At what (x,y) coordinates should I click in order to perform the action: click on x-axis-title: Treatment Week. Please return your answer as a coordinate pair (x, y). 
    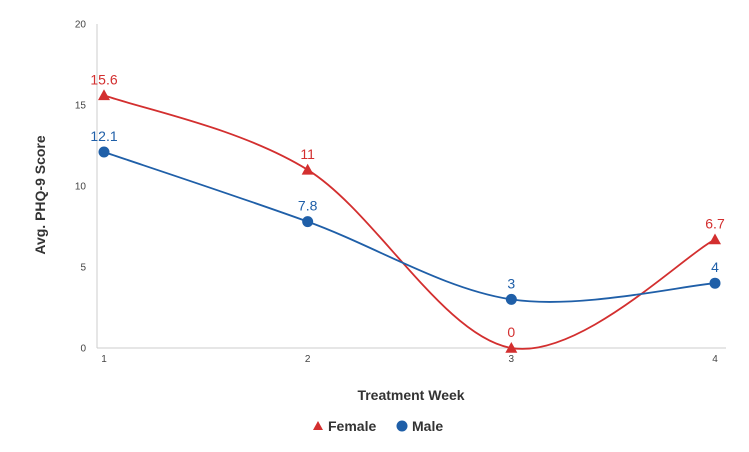
    Looking at the image, I should click on (410, 395).